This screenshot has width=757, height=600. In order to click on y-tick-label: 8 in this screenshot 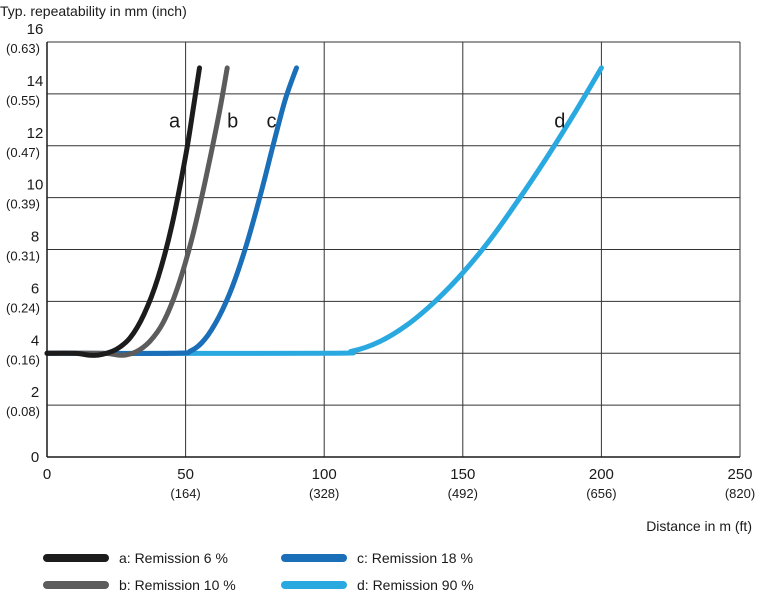, I will do `click(35, 237)`.